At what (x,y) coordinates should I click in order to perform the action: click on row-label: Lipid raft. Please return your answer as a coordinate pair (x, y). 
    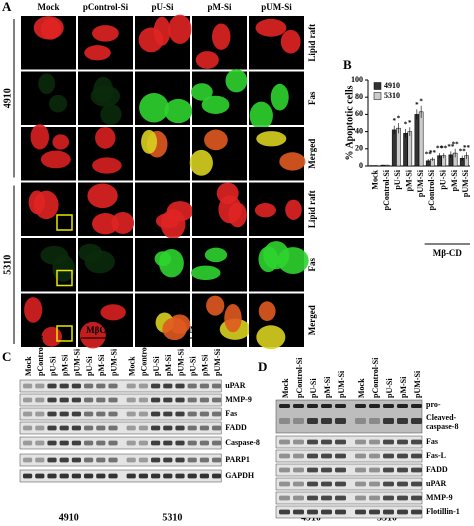
    Looking at the image, I should click on (312, 43).